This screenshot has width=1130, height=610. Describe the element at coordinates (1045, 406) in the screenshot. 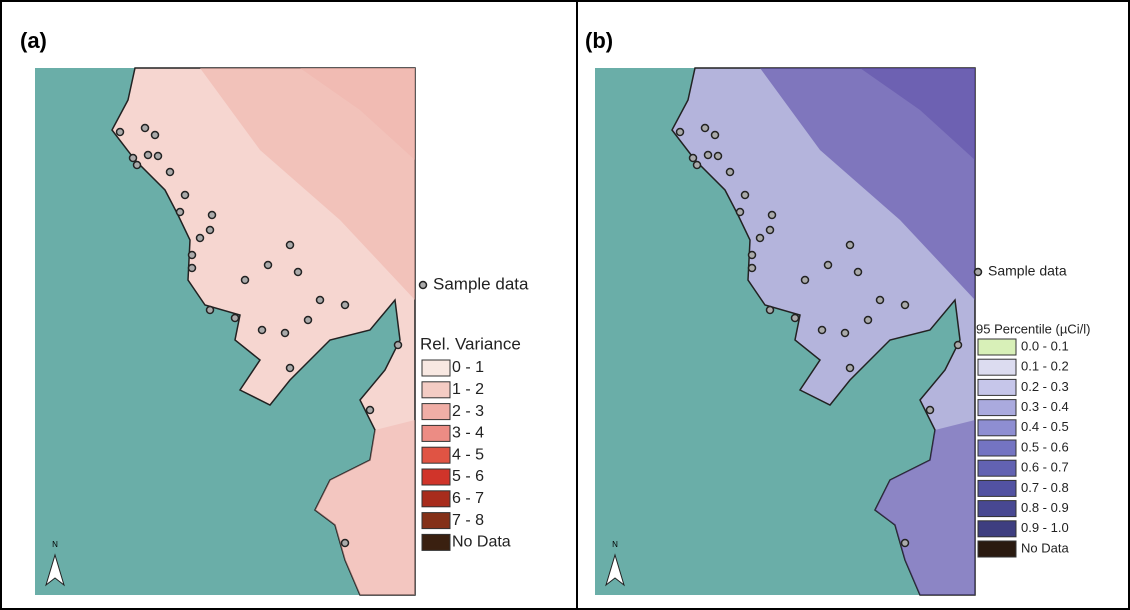

I see `legend-item-label: 0.3 - 0.4` at that location.